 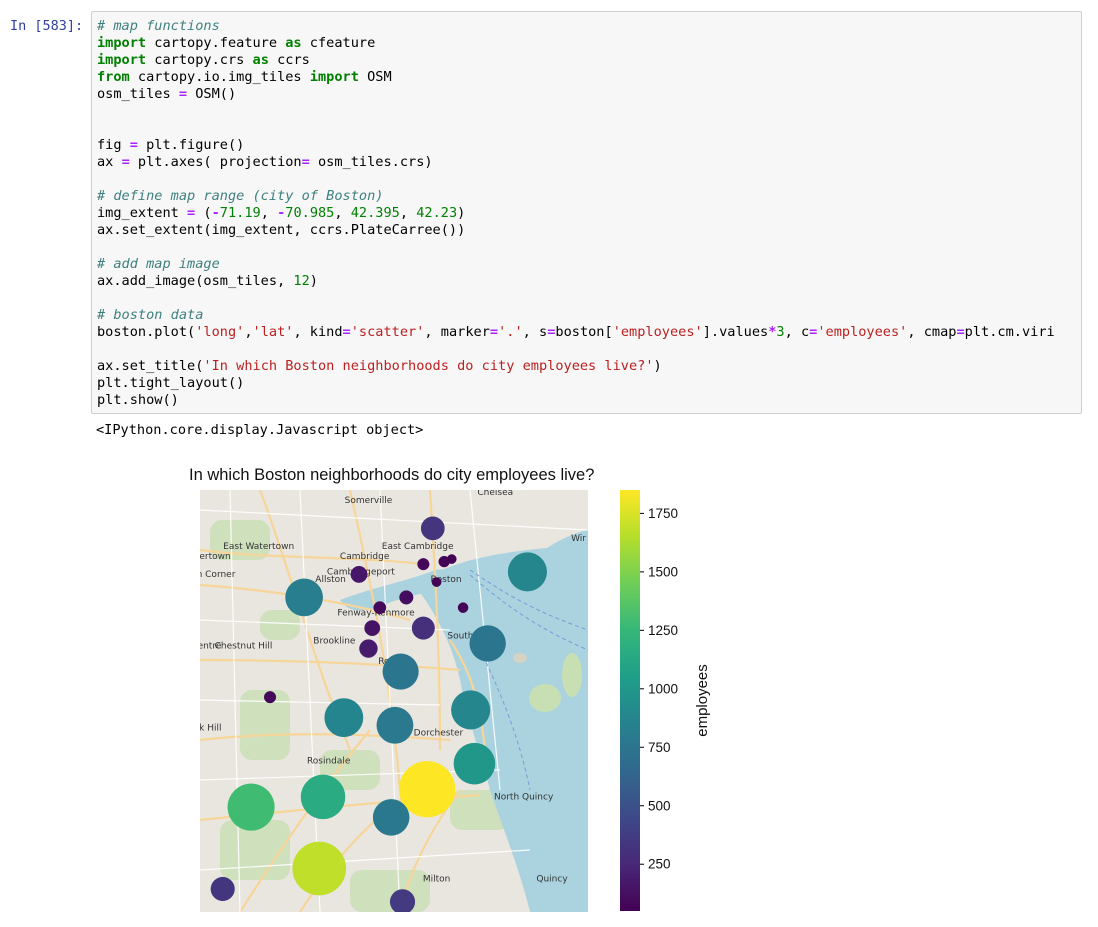 What do you see at coordinates (218, 575) in the screenshot?
I see `map-place-label: on Corner` at bounding box center [218, 575].